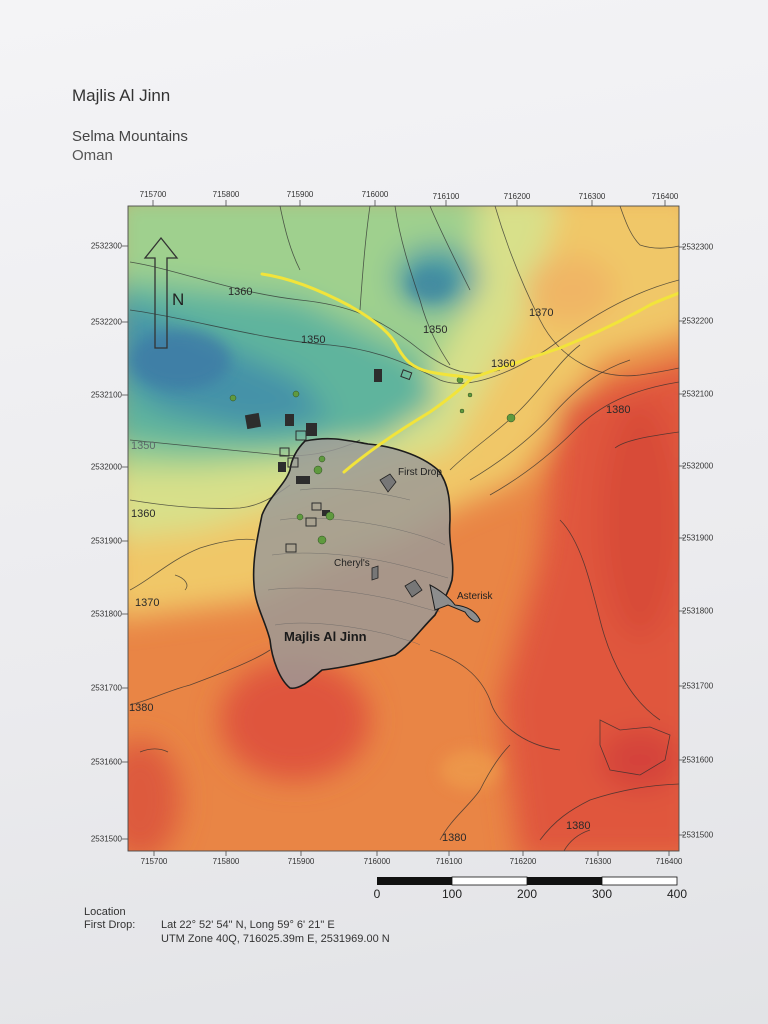  Describe the element at coordinates (698, 247) in the screenshot. I see `y-tick-right: 2532300` at that location.